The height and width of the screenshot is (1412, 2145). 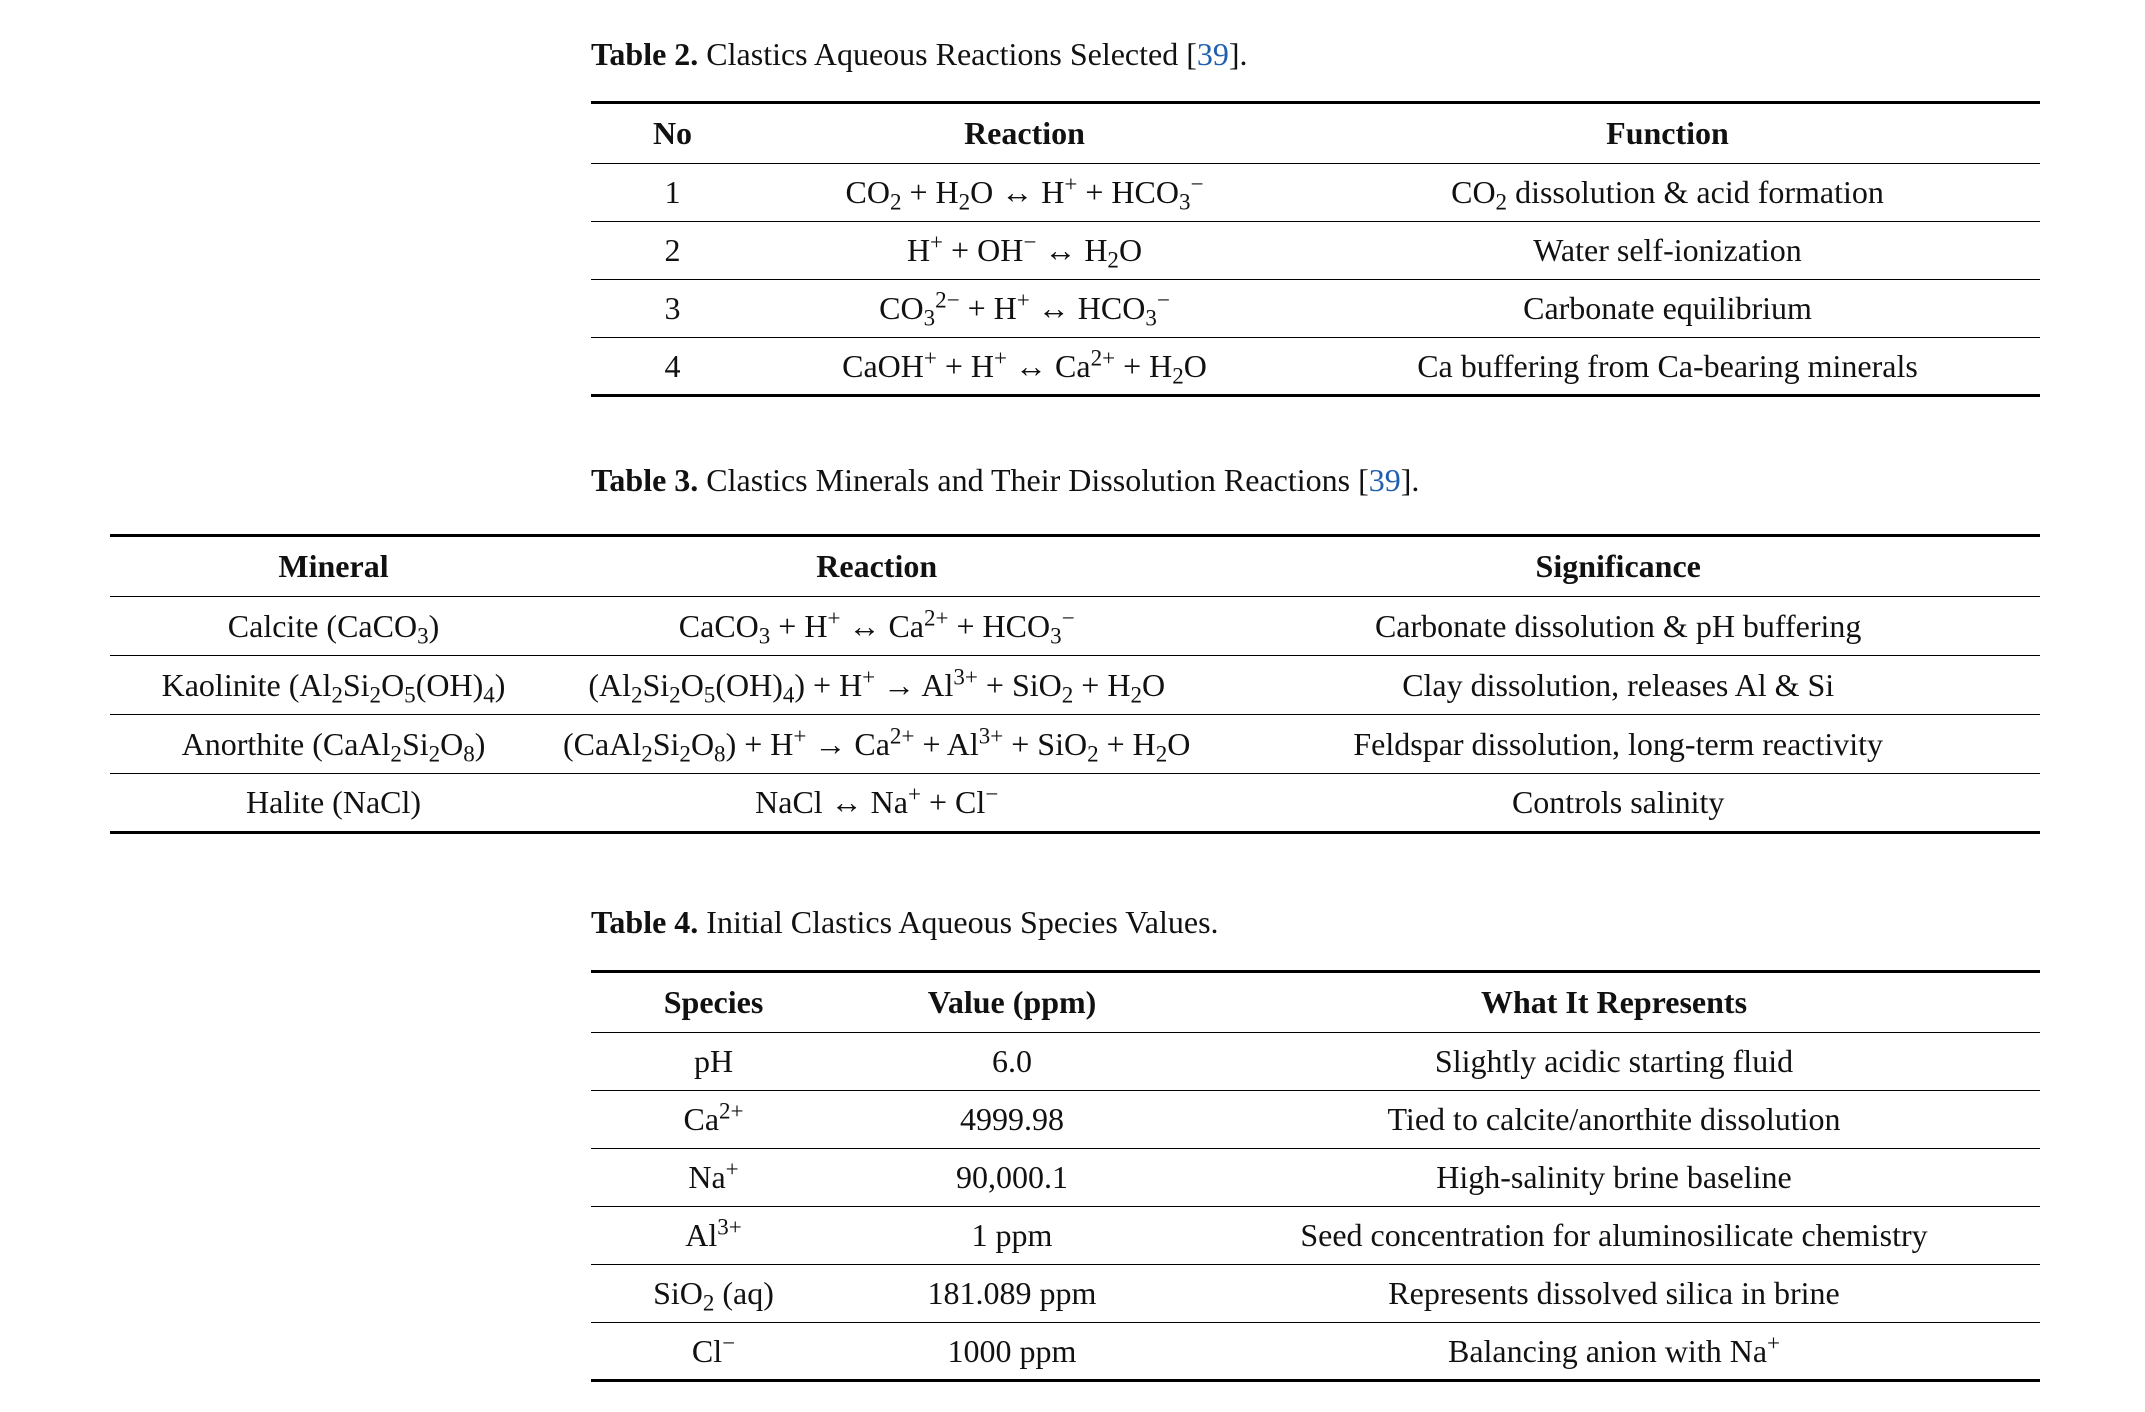 I want to click on cell-species: Cl−, so click(x=713, y=1348).